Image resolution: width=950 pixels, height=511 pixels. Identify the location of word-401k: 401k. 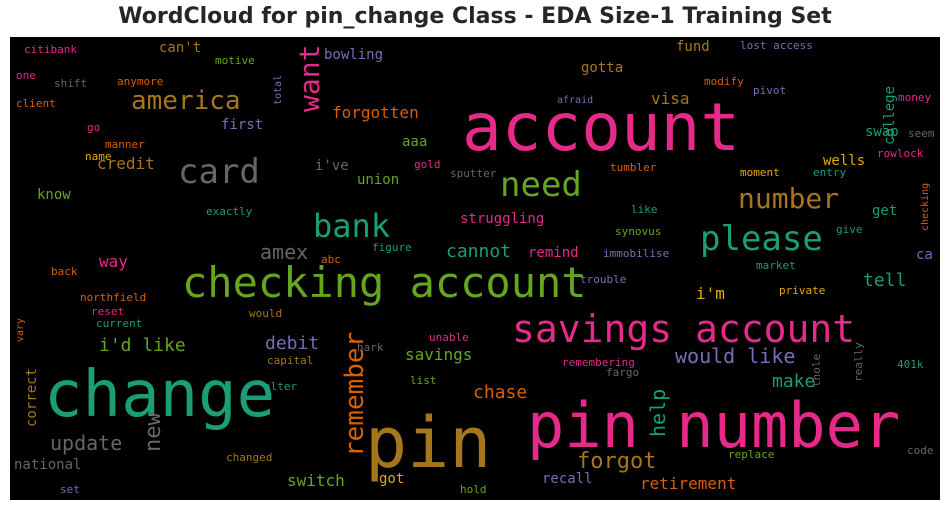
(910, 364).